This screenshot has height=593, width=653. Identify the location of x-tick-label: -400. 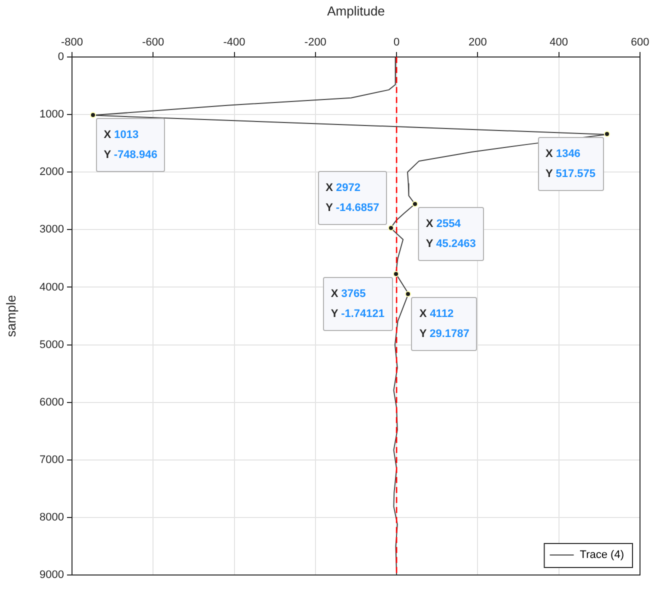
(234, 42).